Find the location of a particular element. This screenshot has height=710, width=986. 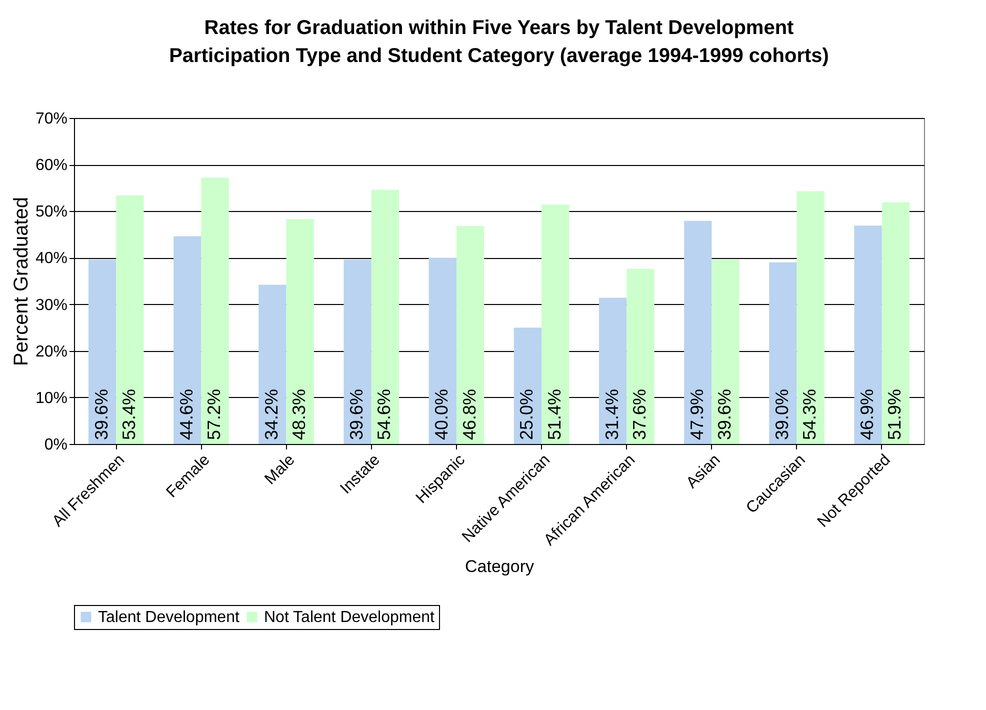

data-label: 47.9% is located at coordinates (696, 414).